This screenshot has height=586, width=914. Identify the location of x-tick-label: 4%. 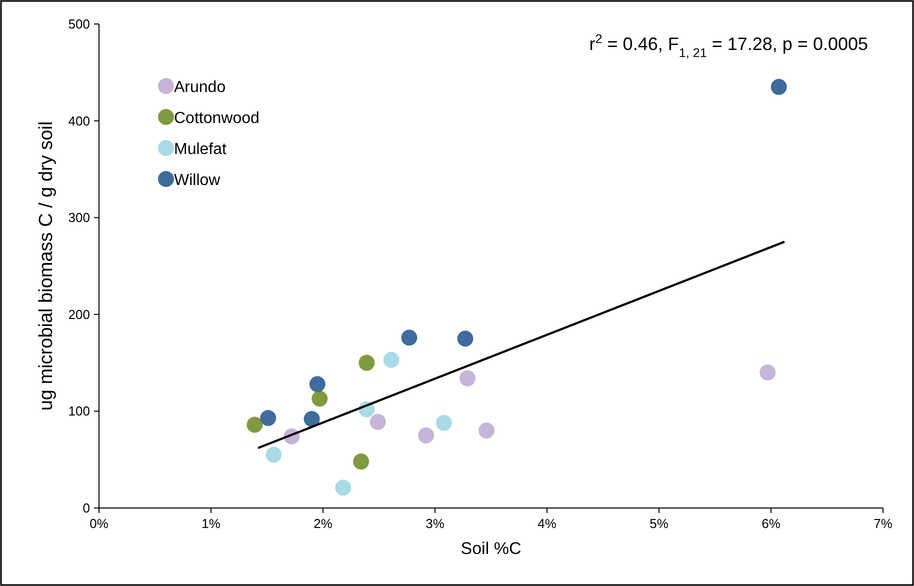
(547, 523).